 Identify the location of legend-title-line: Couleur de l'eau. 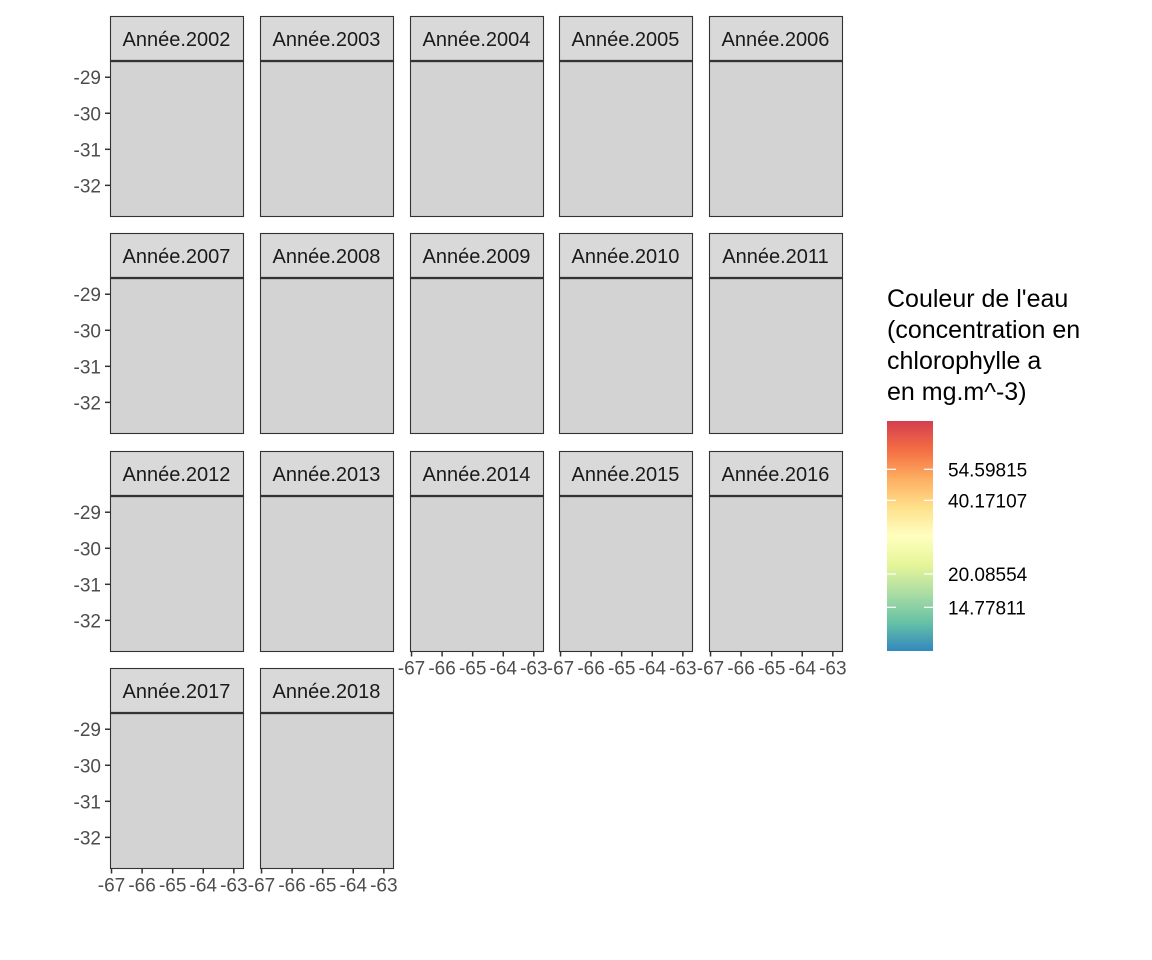
(977, 299).